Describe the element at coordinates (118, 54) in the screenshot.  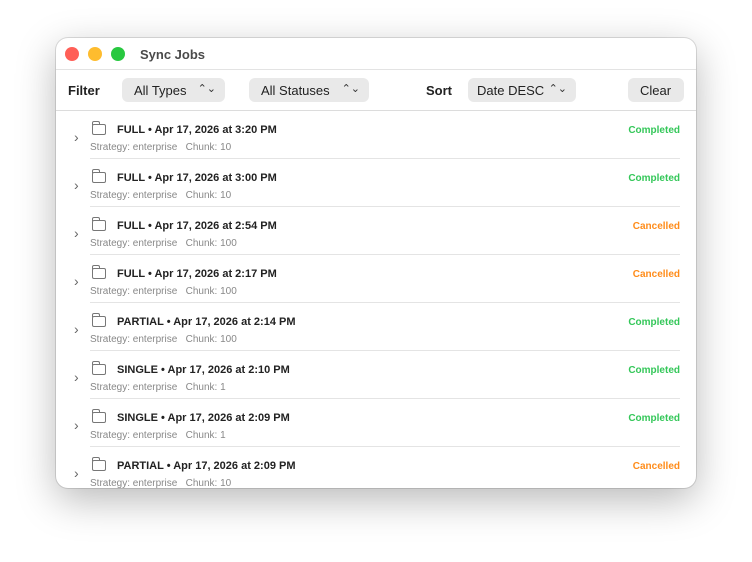
I see `zoom-button` at that location.